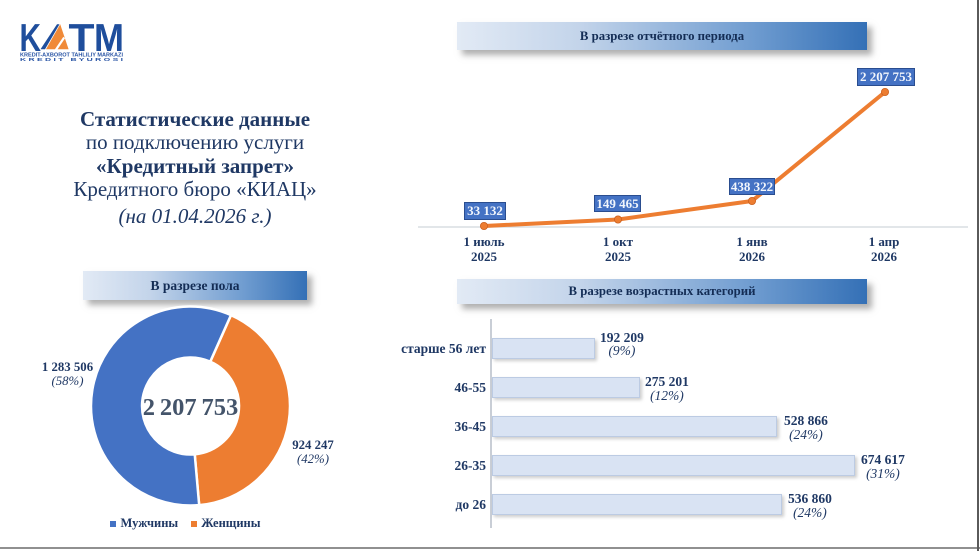  What do you see at coordinates (72, 55) in the screenshot?
I see `svg-text:KREDIT-AXBOROT TAHLILIY MARKAZ: KREDIT-AXBOROT TAHLILIY MARKAZI` at bounding box center [72, 55].